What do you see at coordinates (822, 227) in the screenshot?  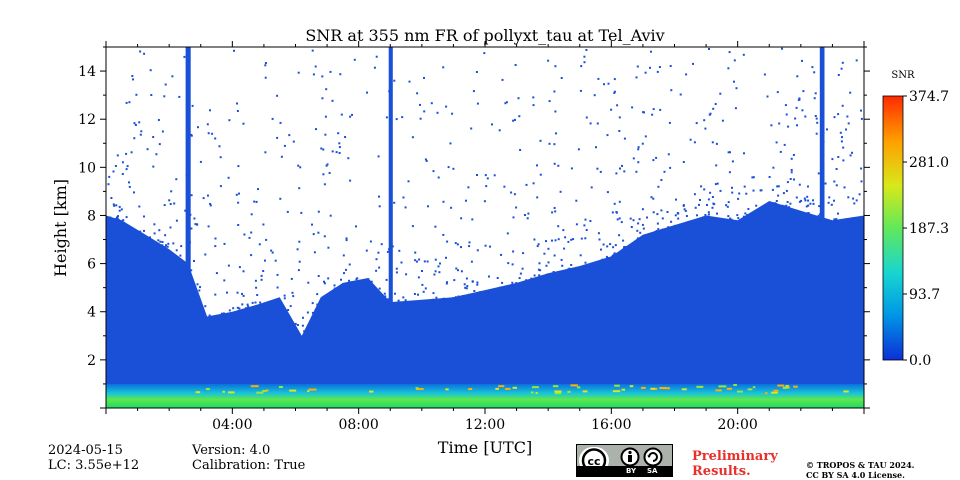 I see `full-column-band` at bounding box center [822, 227].